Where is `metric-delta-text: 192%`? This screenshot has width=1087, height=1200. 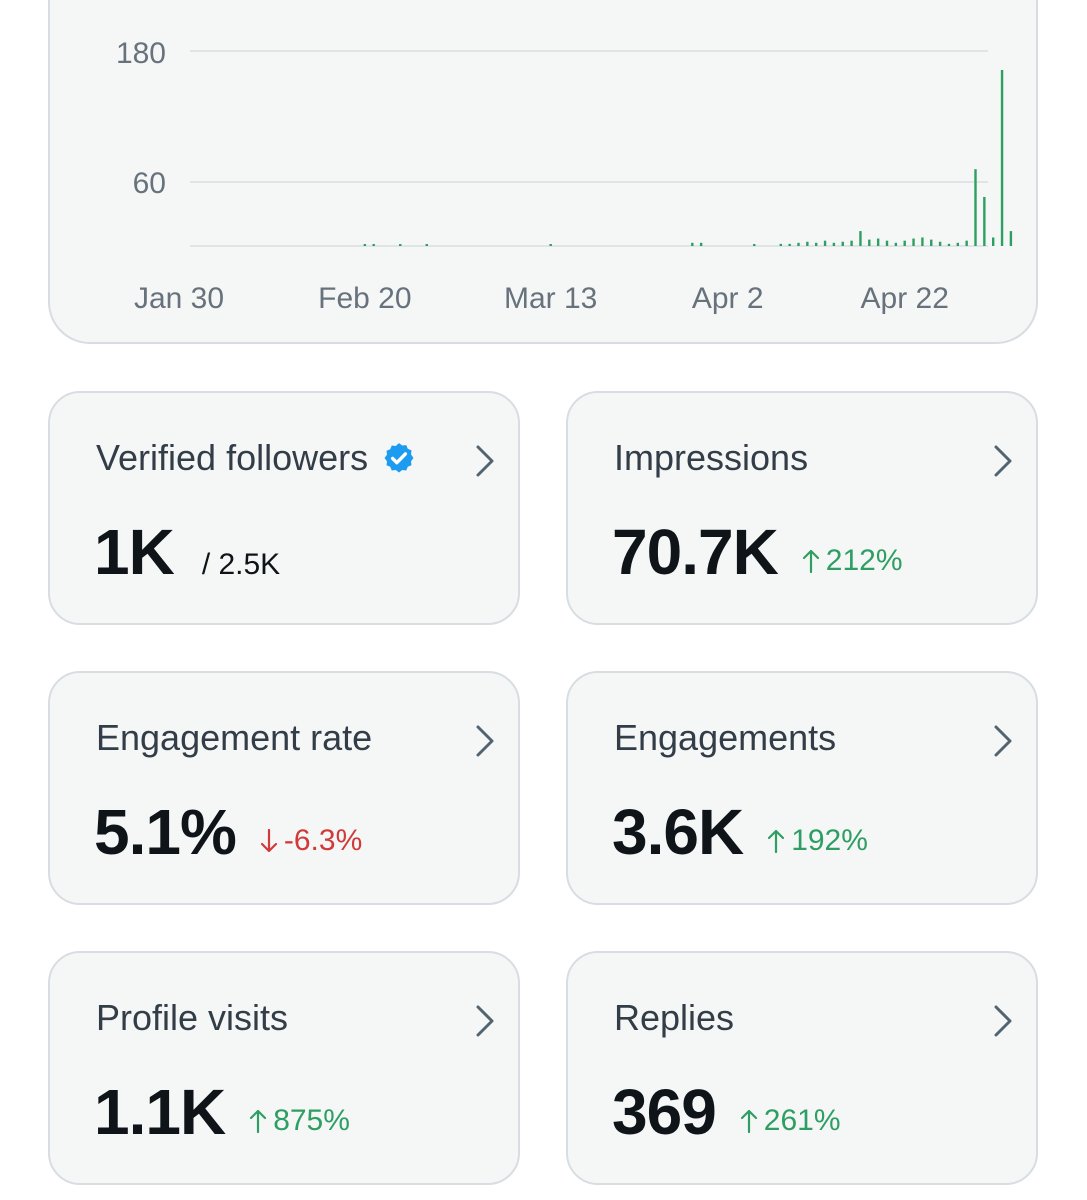 metric-delta-text: 192% is located at coordinates (829, 840).